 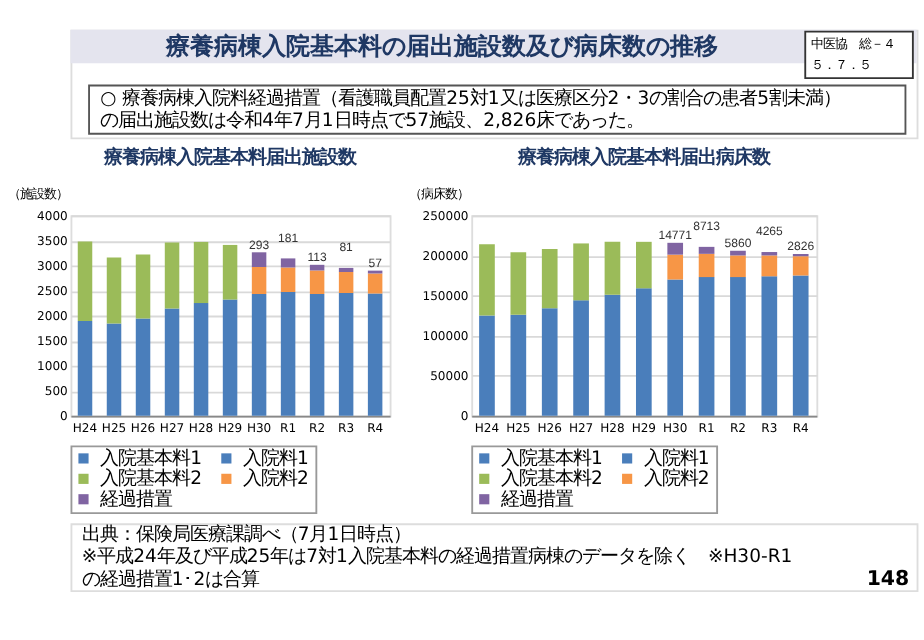 What do you see at coordinates (440, 45) in the screenshot?
I see `text: 療養病棟入院基本料の届出施設数及び病床数の推移` at bounding box center [440, 45].